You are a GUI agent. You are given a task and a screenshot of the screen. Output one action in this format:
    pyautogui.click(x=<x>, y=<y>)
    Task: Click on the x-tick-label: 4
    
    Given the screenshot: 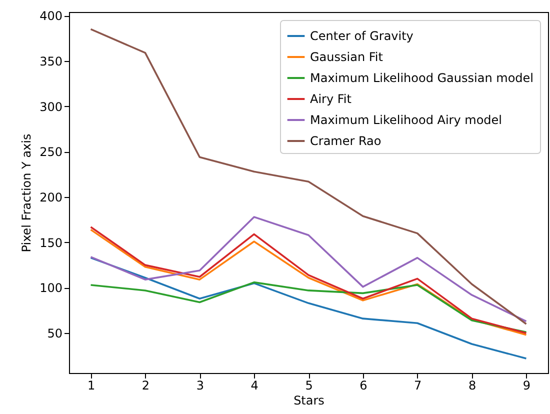 What is the action you would take?
    pyautogui.click(x=254, y=385)
    